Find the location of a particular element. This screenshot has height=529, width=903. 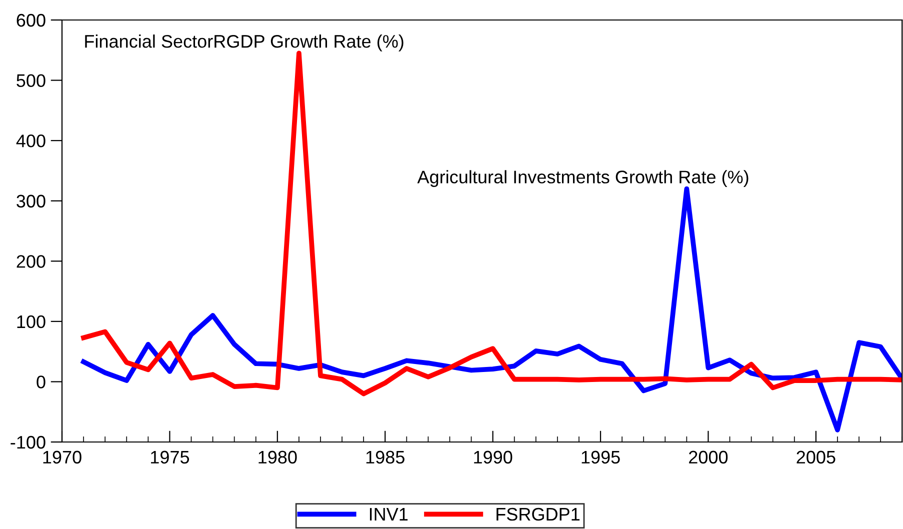

x-tick-label: 2005 is located at coordinates (816, 457).